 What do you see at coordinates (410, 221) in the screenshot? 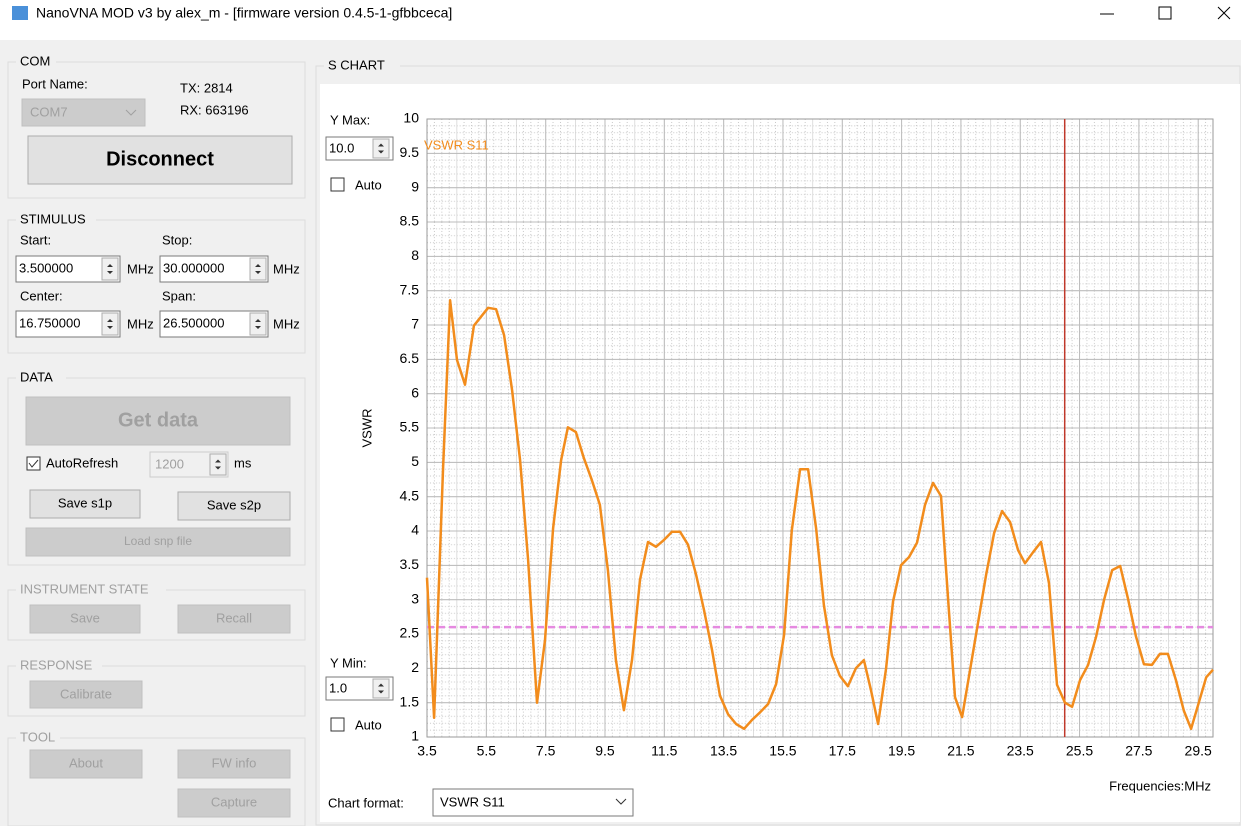
I see `y-tick-label: 8.5` at bounding box center [410, 221].